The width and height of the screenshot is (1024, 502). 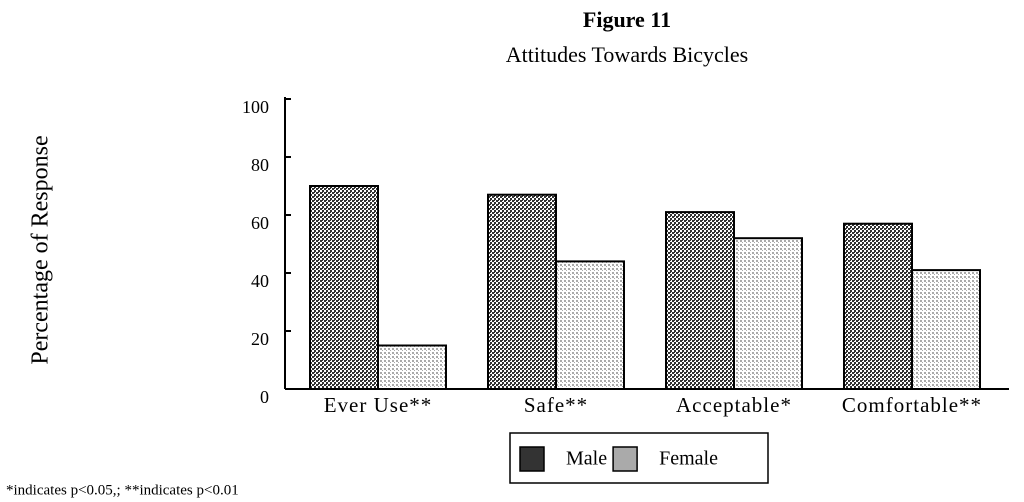 I want to click on x-tick-label: Safe**, so click(x=556, y=405).